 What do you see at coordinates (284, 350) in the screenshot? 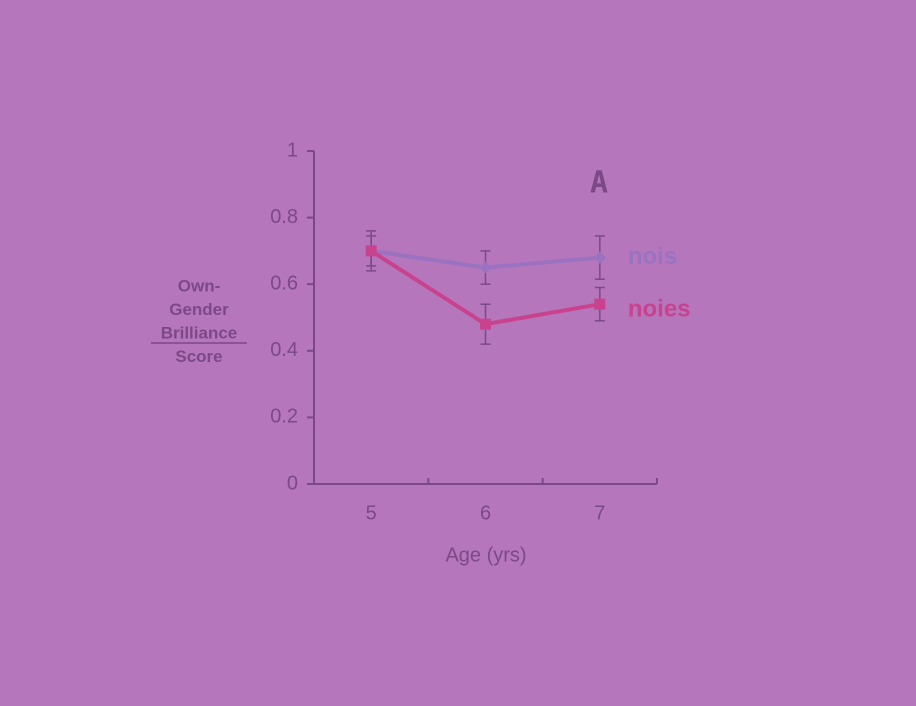
I see `y-tick-label: 0.4` at bounding box center [284, 350].